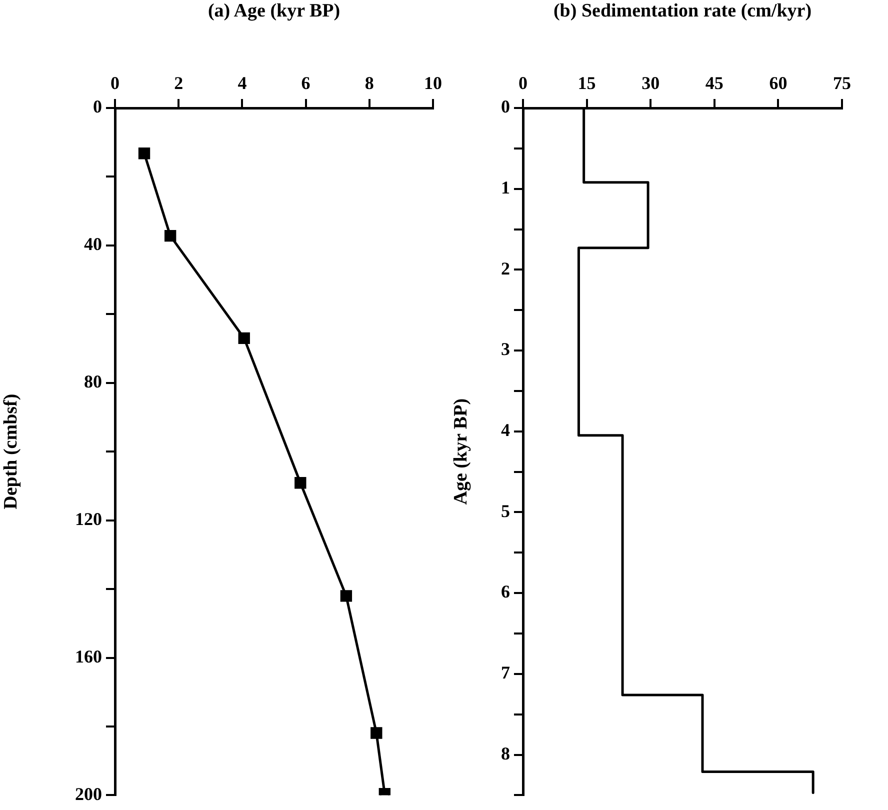 This screenshot has width=888, height=810. I want to click on y-tick-label: 120, so click(88, 518).